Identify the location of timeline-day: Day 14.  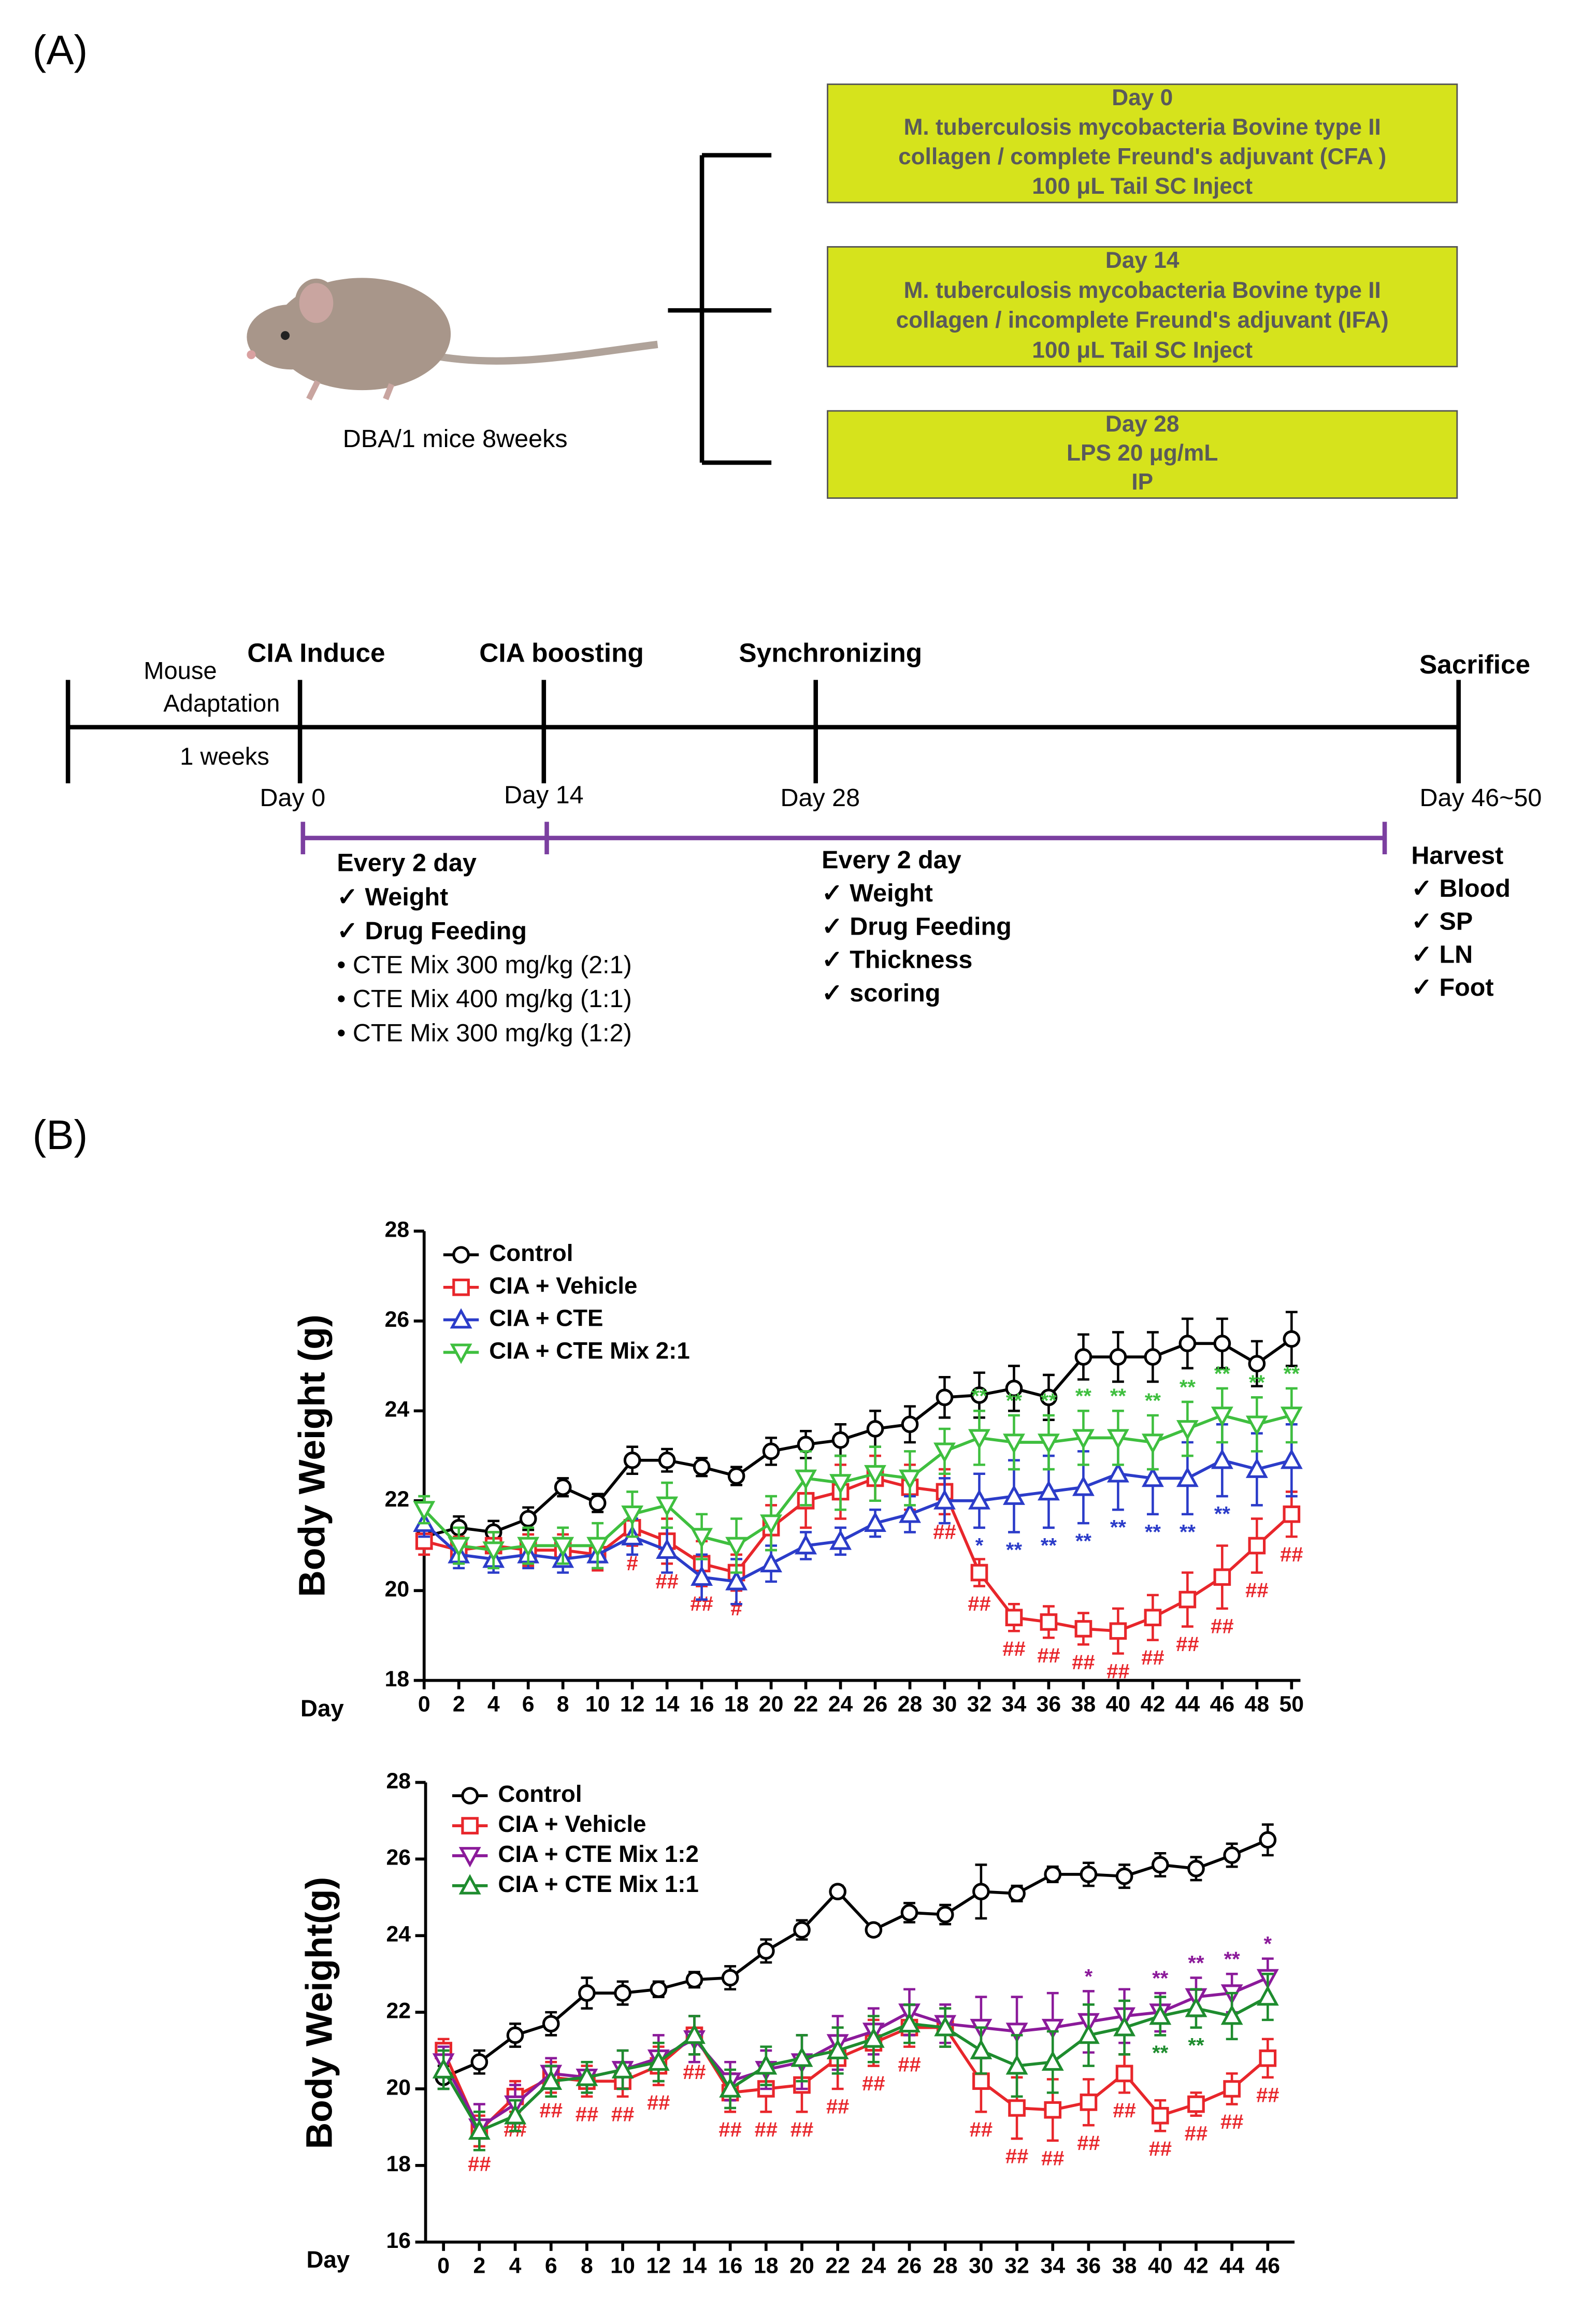
(544, 795).